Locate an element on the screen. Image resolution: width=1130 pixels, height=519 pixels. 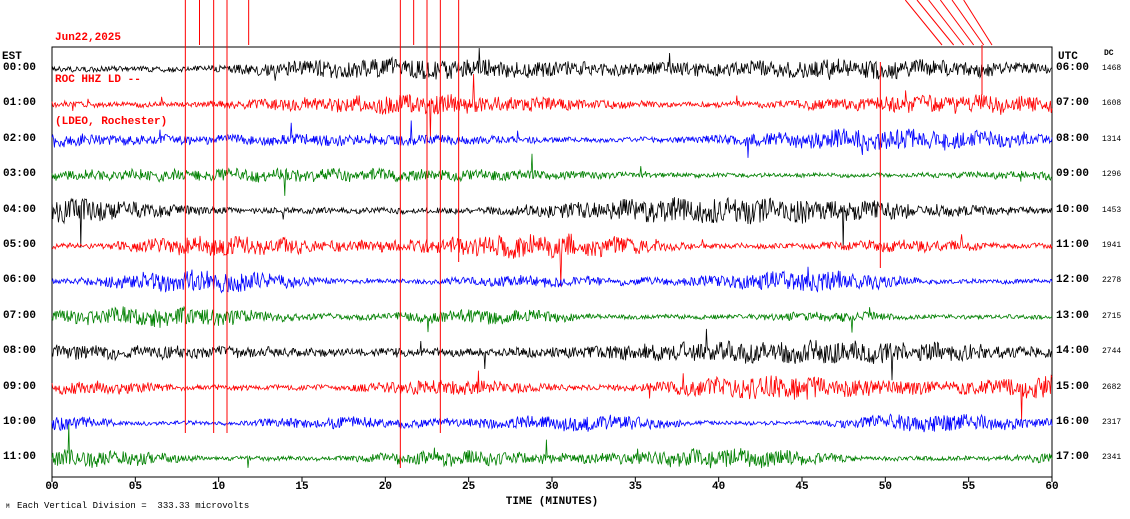
x-tick-label-10: 10 is located at coordinates (219, 487).